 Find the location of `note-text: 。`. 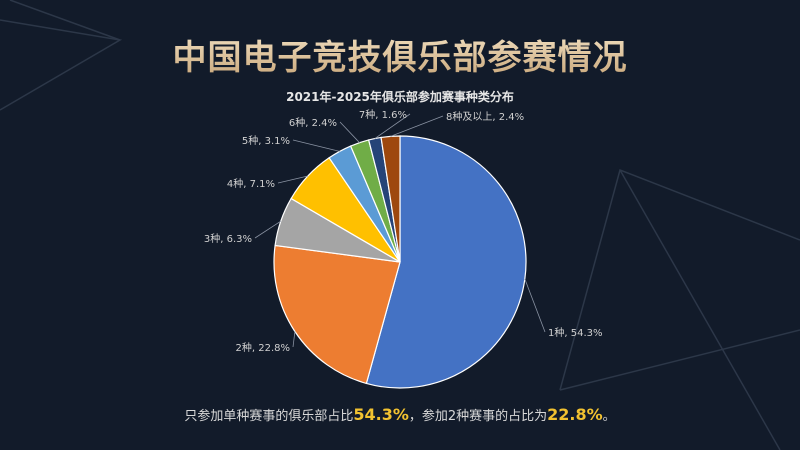

note-text: 。 is located at coordinates (609, 416).